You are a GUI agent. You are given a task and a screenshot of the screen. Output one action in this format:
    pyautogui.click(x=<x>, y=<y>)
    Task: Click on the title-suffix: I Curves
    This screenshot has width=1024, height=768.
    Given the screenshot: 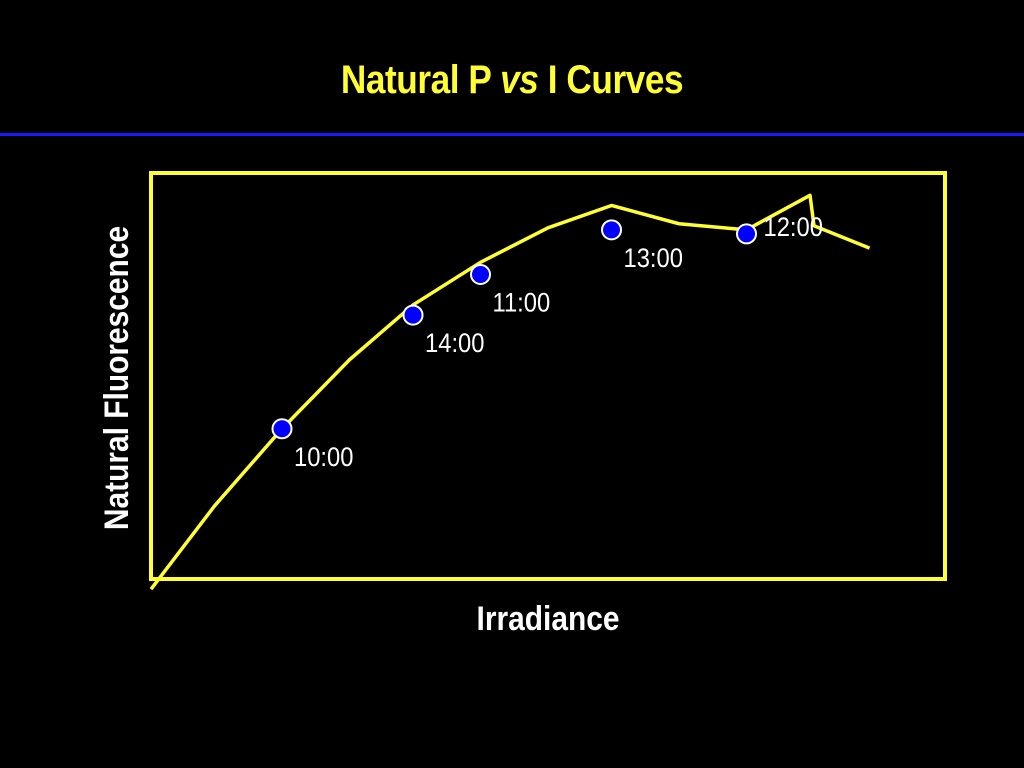 What is the action you would take?
    pyautogui.click(x=611, y=80)
    